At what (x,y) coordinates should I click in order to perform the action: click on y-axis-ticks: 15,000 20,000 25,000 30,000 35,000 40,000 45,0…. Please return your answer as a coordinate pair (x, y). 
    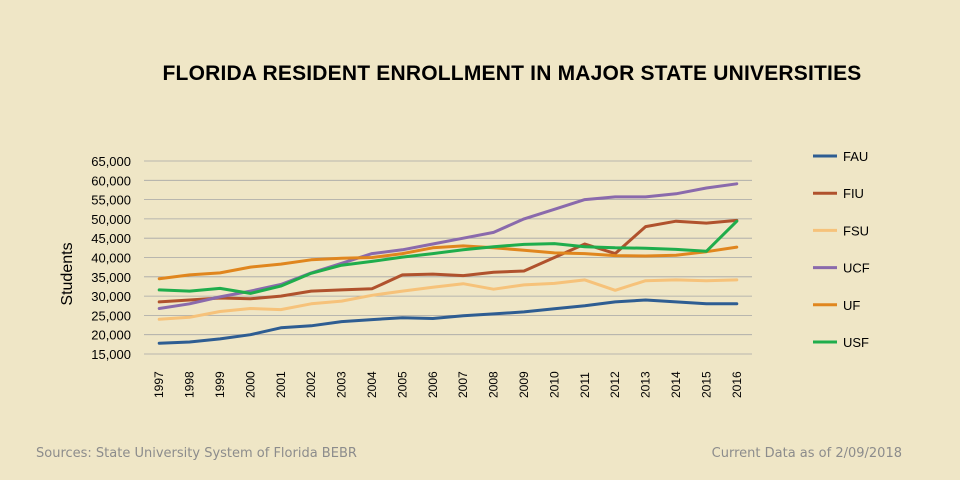
    Looking at the image, I should click on (111, 258).